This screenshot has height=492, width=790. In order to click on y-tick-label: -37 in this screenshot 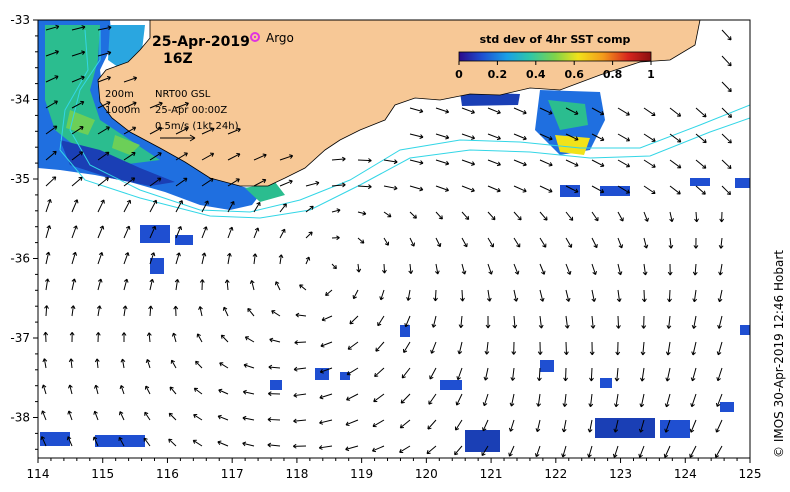, I will do `click(20, 338)`.